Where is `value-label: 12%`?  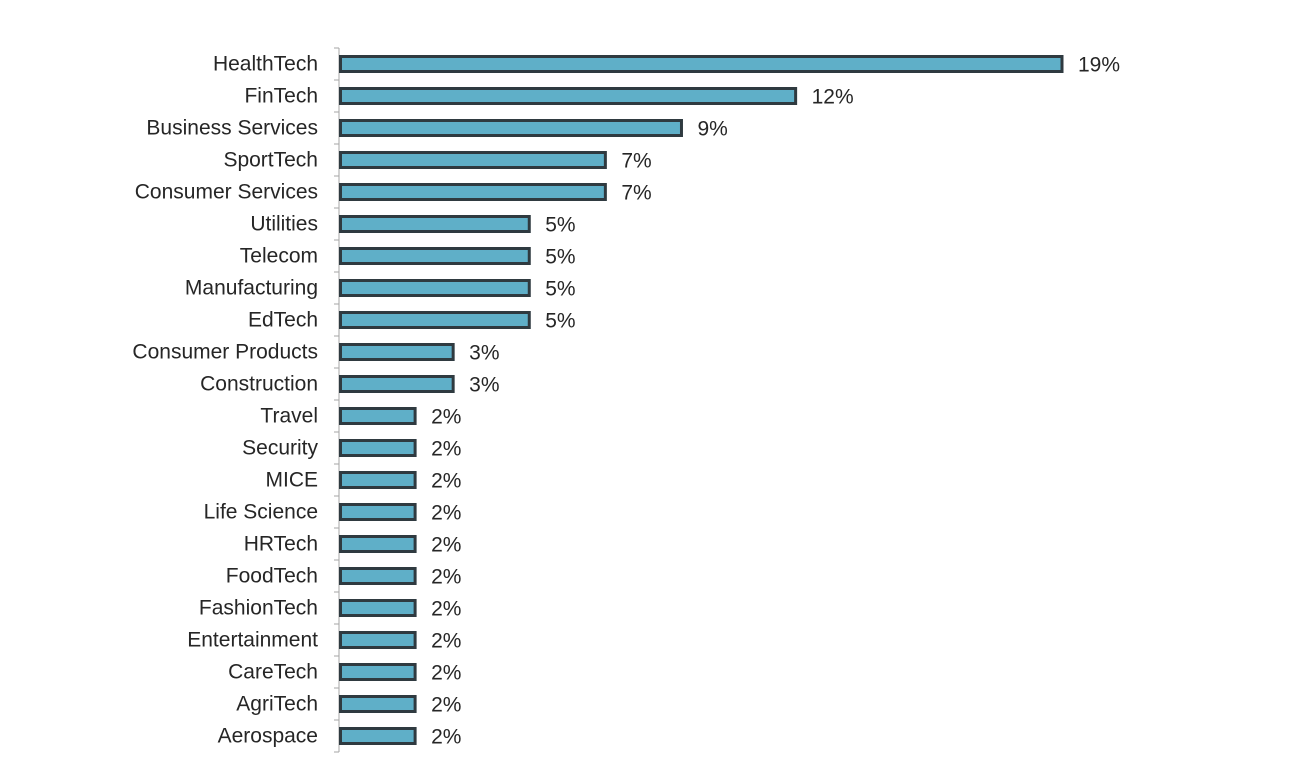 value-label: 12% is located at coordinates (833, 97).